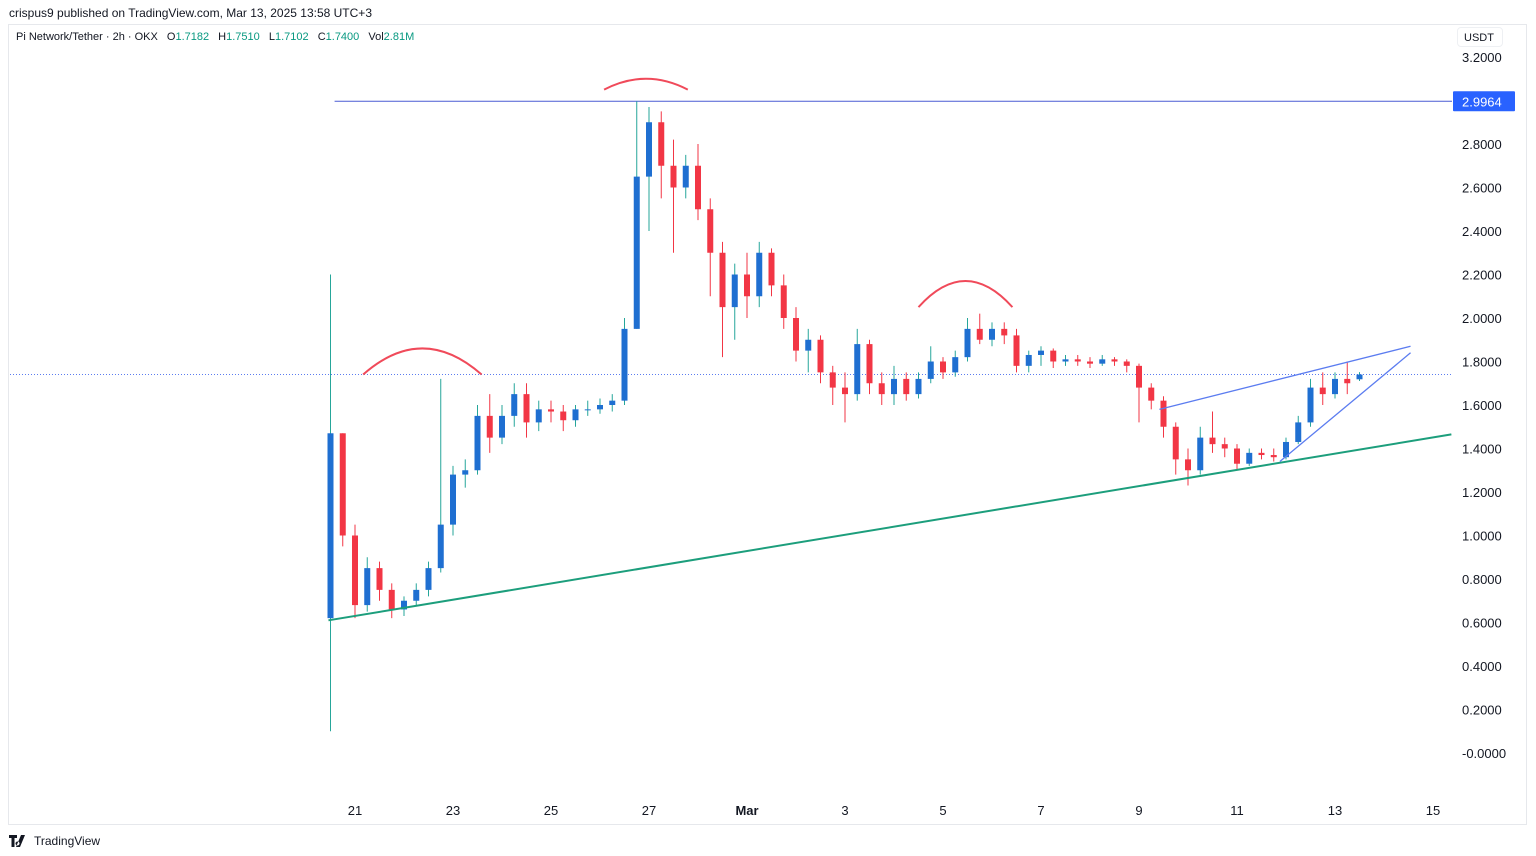 The width and height of the screenshot is (1536, 856). Describe the element at coordinates (192, 37) in the screenshot. I see `open-value: 1.7182` at that location.